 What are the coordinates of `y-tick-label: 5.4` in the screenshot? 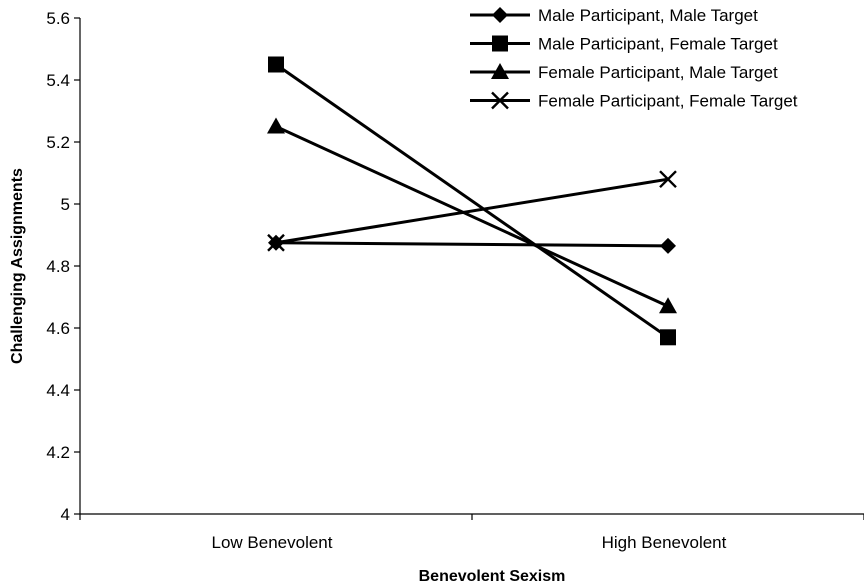 It's located at (58, 80).